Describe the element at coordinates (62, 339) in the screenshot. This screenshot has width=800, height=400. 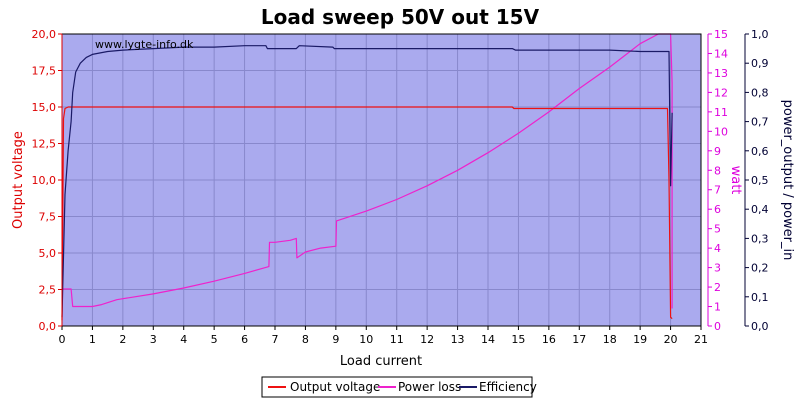
I see `x-tick-label: 0` at that location.